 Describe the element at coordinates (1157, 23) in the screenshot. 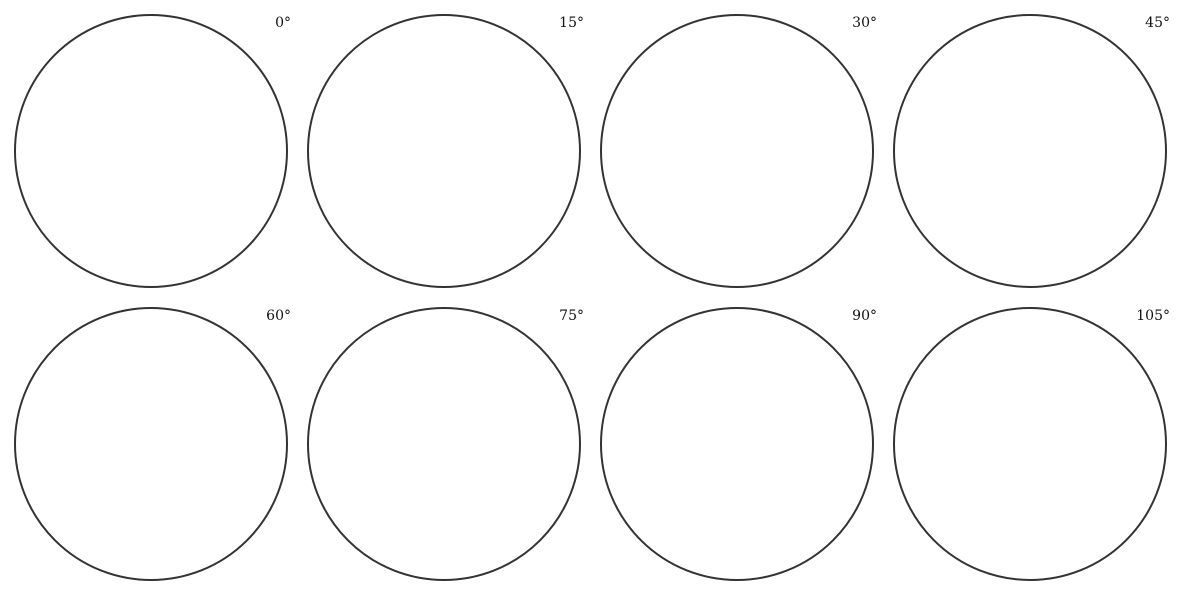

I see `panel-angle-label: 45°` at that location.